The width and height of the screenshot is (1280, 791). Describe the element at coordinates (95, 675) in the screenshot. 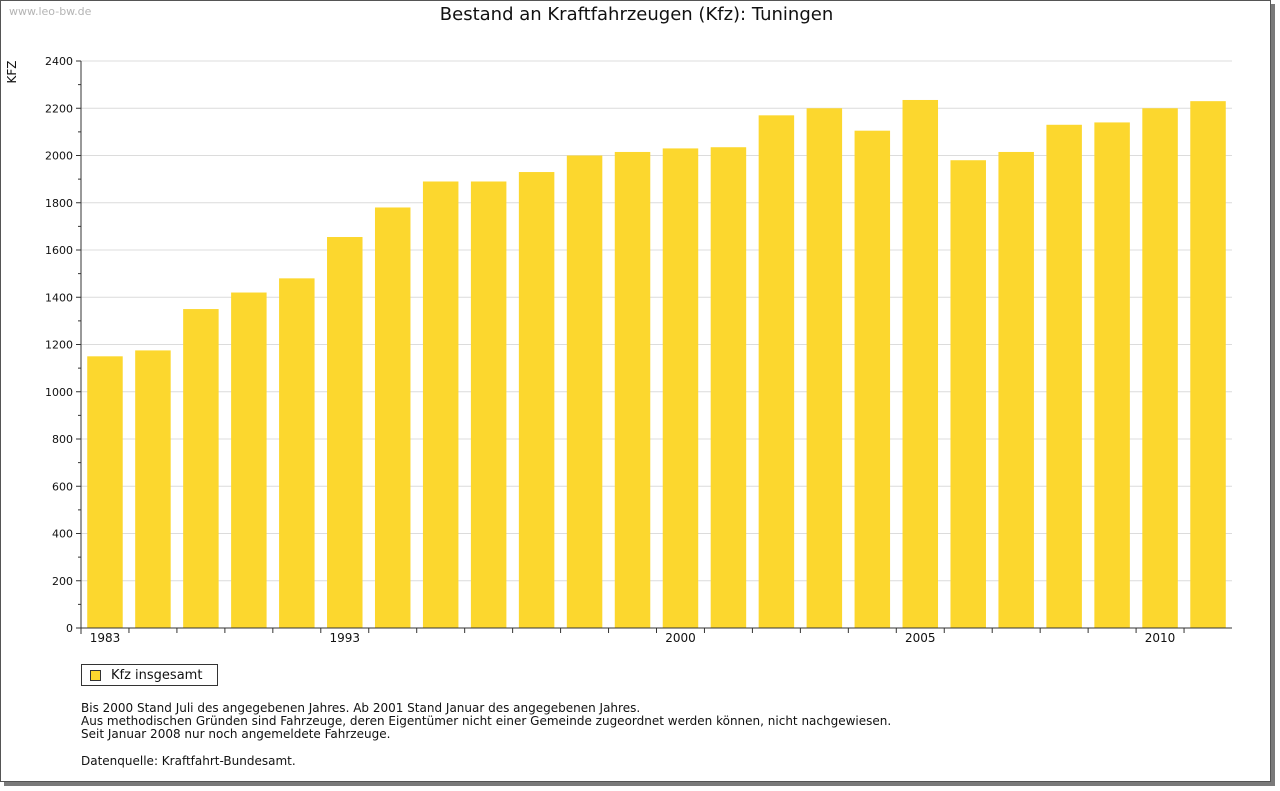

I see `legend-swatch` at that location.